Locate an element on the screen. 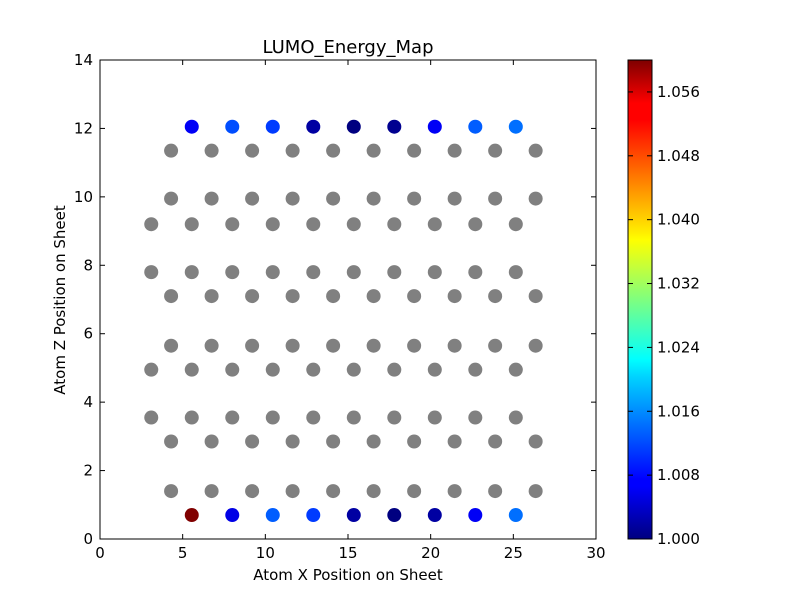 The height and width of the screenshot is (600, 800). colorbar-tick-label: 1.032 is located at coordinates (678, 284).